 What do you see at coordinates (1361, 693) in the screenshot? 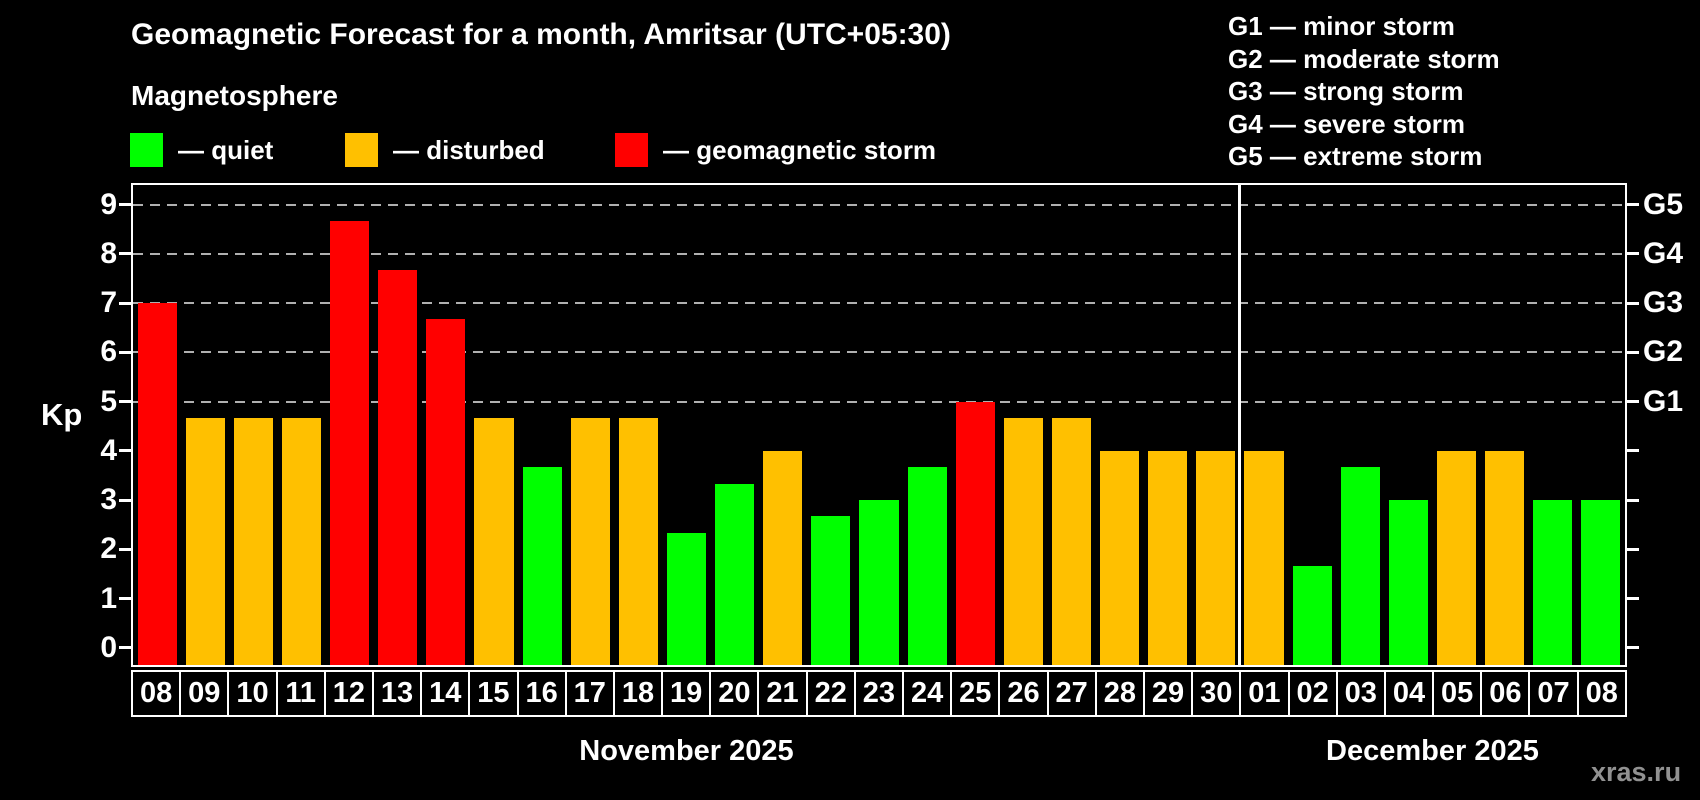
I see `day-label-cell: 03` at bounding box center [1361, 693].